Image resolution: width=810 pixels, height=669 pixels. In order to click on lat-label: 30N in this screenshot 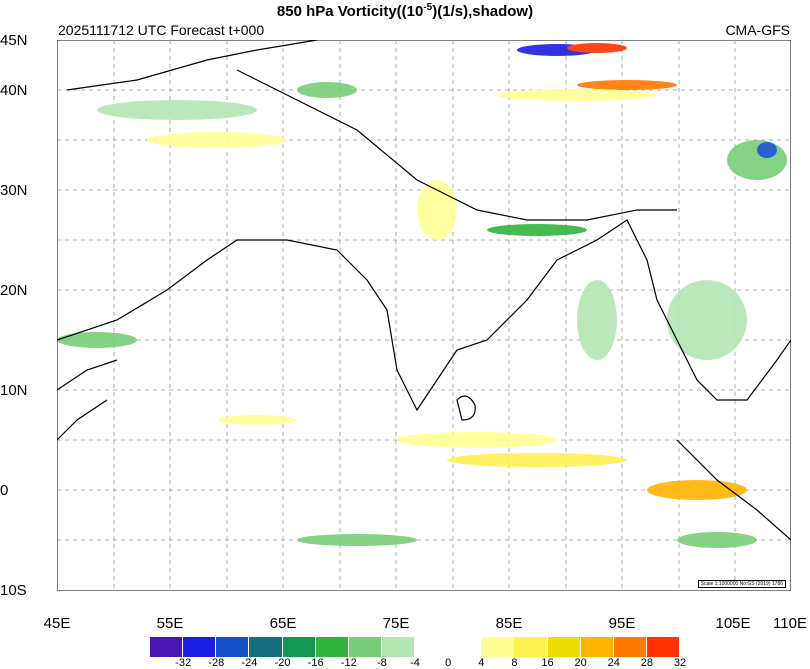, I will do `click(14, 190)`.